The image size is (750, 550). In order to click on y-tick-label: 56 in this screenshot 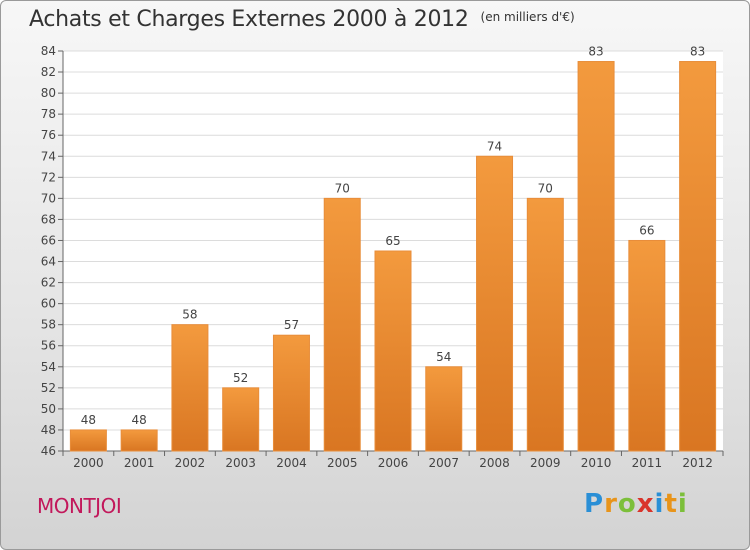, I will do `click(48, 346)`.